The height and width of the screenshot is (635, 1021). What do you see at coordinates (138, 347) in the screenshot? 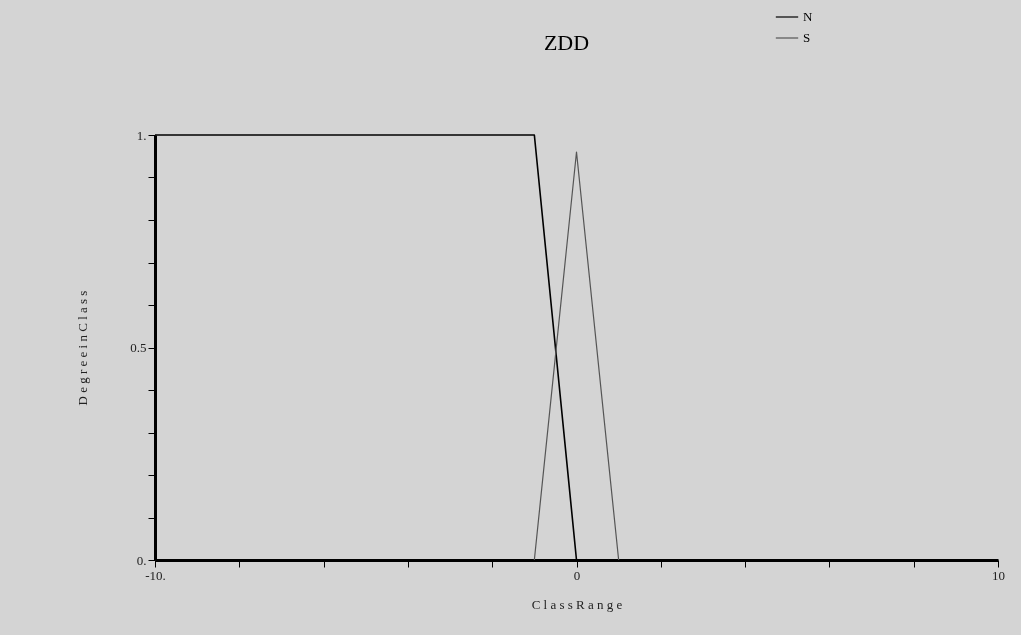
I see `y-tick-label: 0.5` at bounding box center [138, 347].